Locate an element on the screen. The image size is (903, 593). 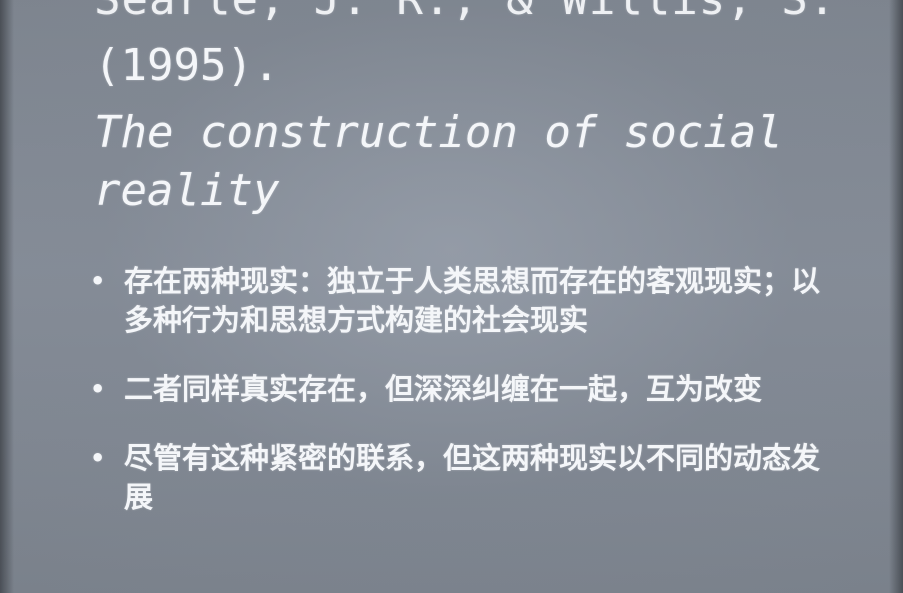
reference-title: The construction of social reality is located at coordinates (438, 161).